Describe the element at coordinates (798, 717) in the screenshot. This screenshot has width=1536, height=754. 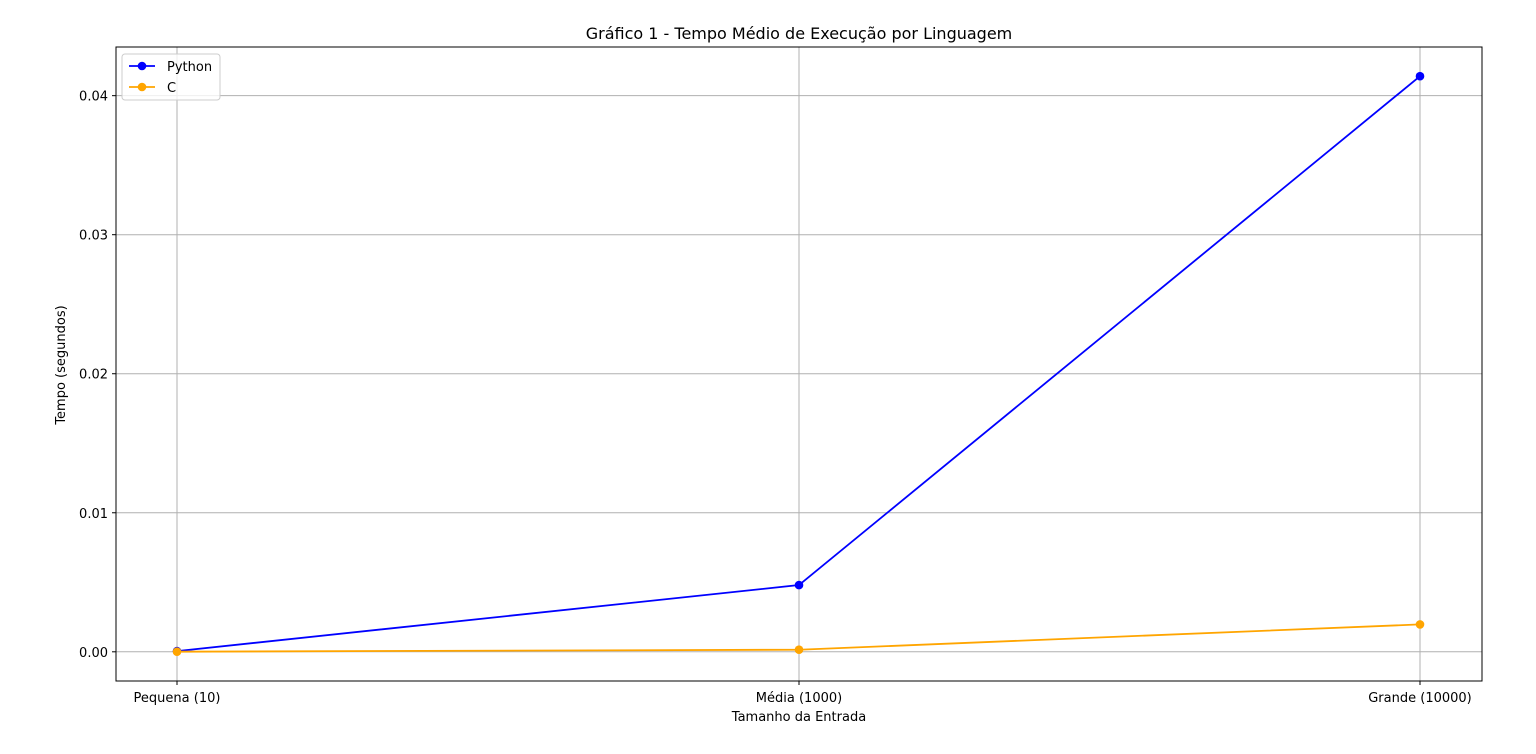
I see `x-axis-label: Tamanho da Entrada` at that location.